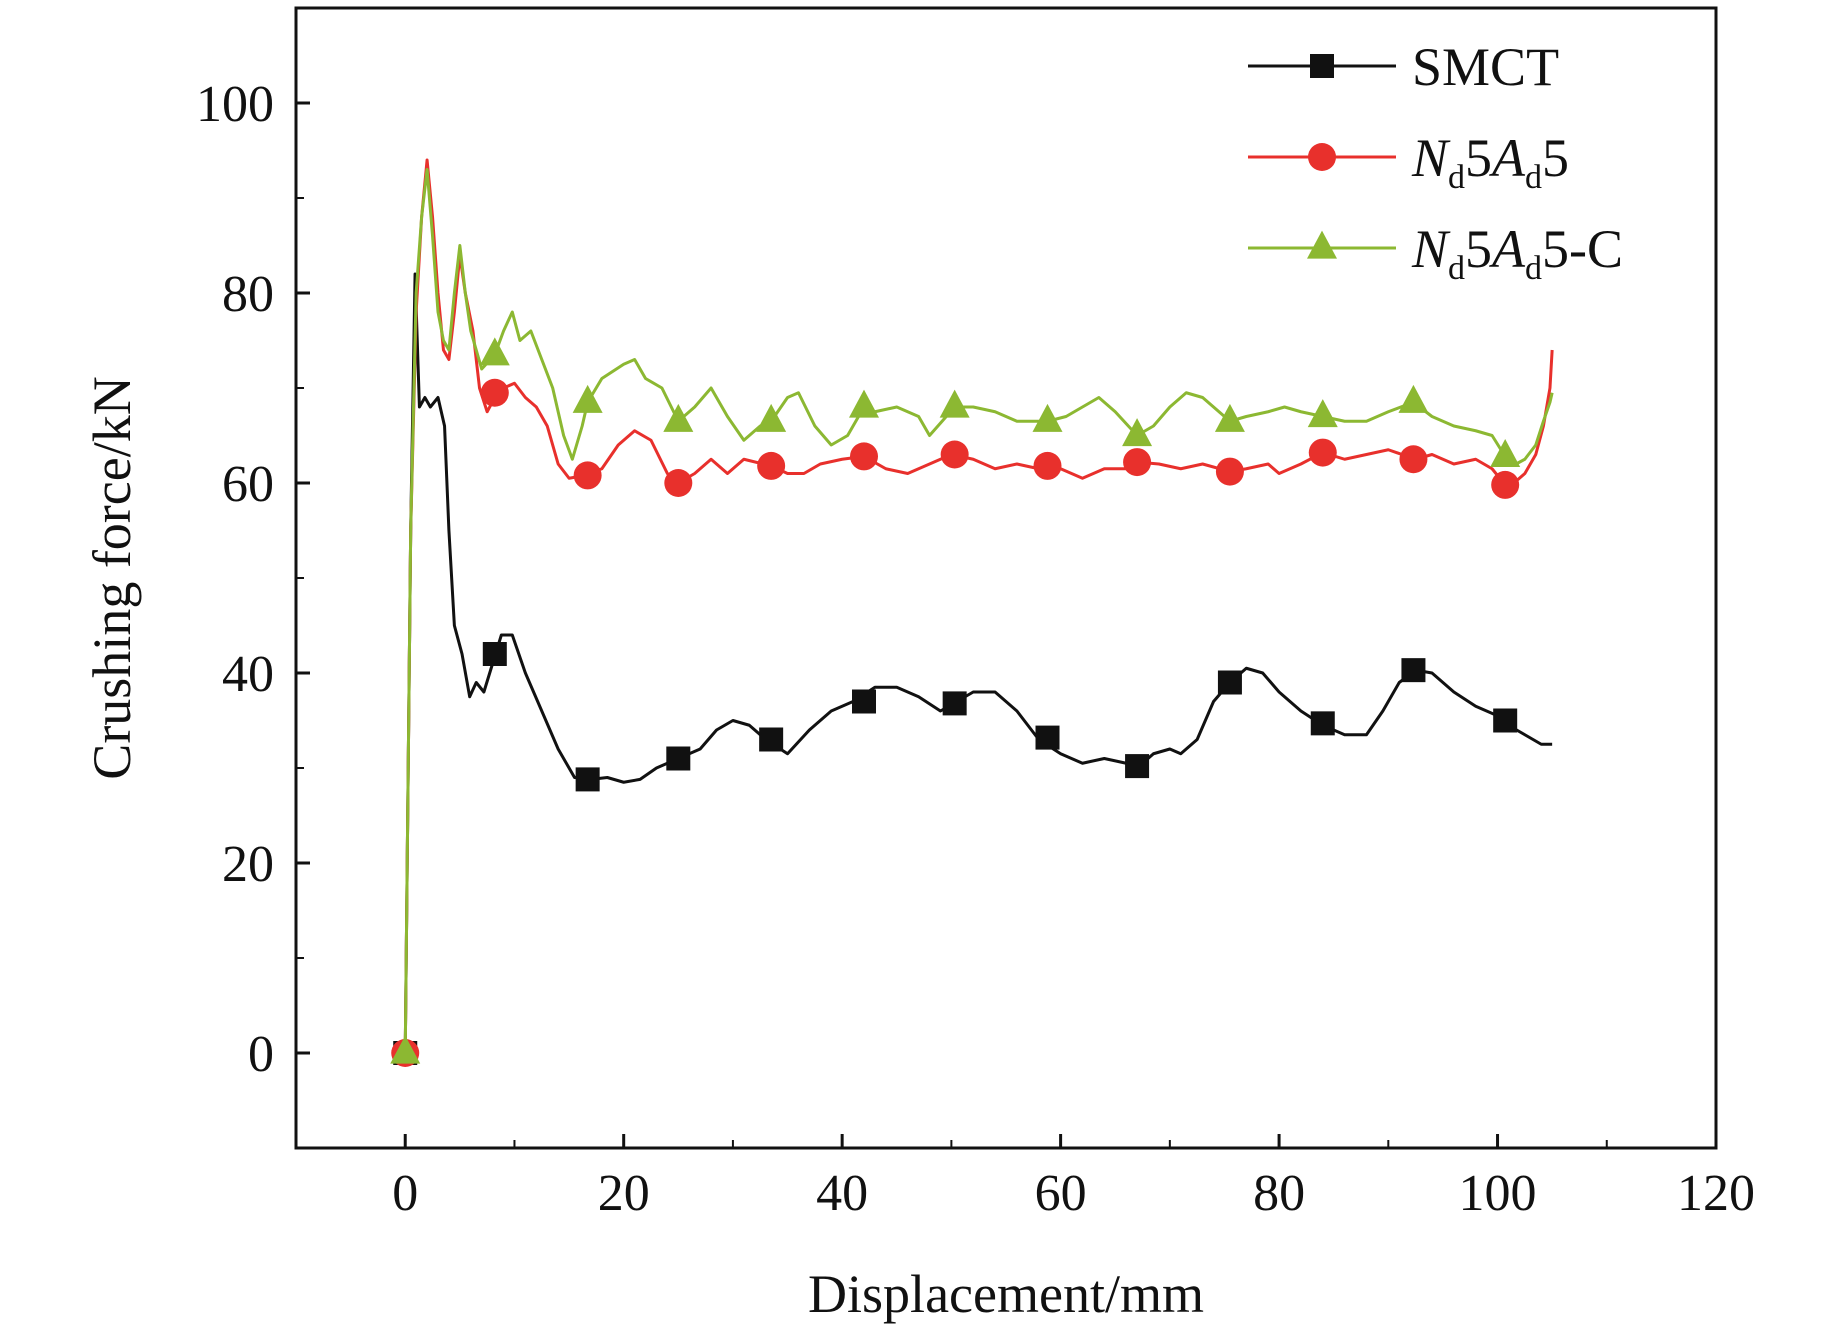 Image resolution: width=1843 pixels, height=1333 pixels. I want to click on x-tick-label: 120, so click(1716, 1193).